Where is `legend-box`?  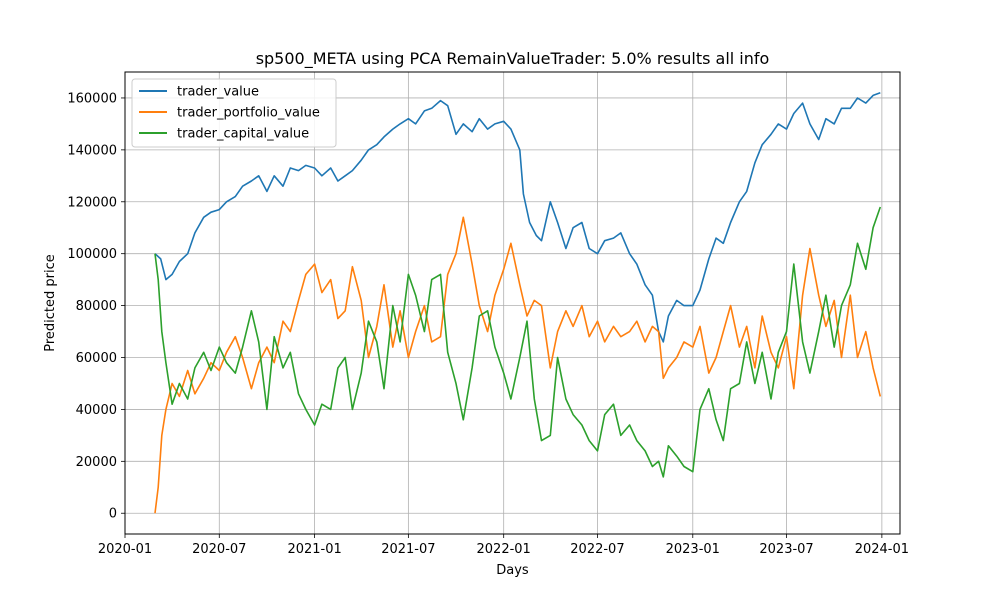 legend-box is located at coordinates (234, 113).